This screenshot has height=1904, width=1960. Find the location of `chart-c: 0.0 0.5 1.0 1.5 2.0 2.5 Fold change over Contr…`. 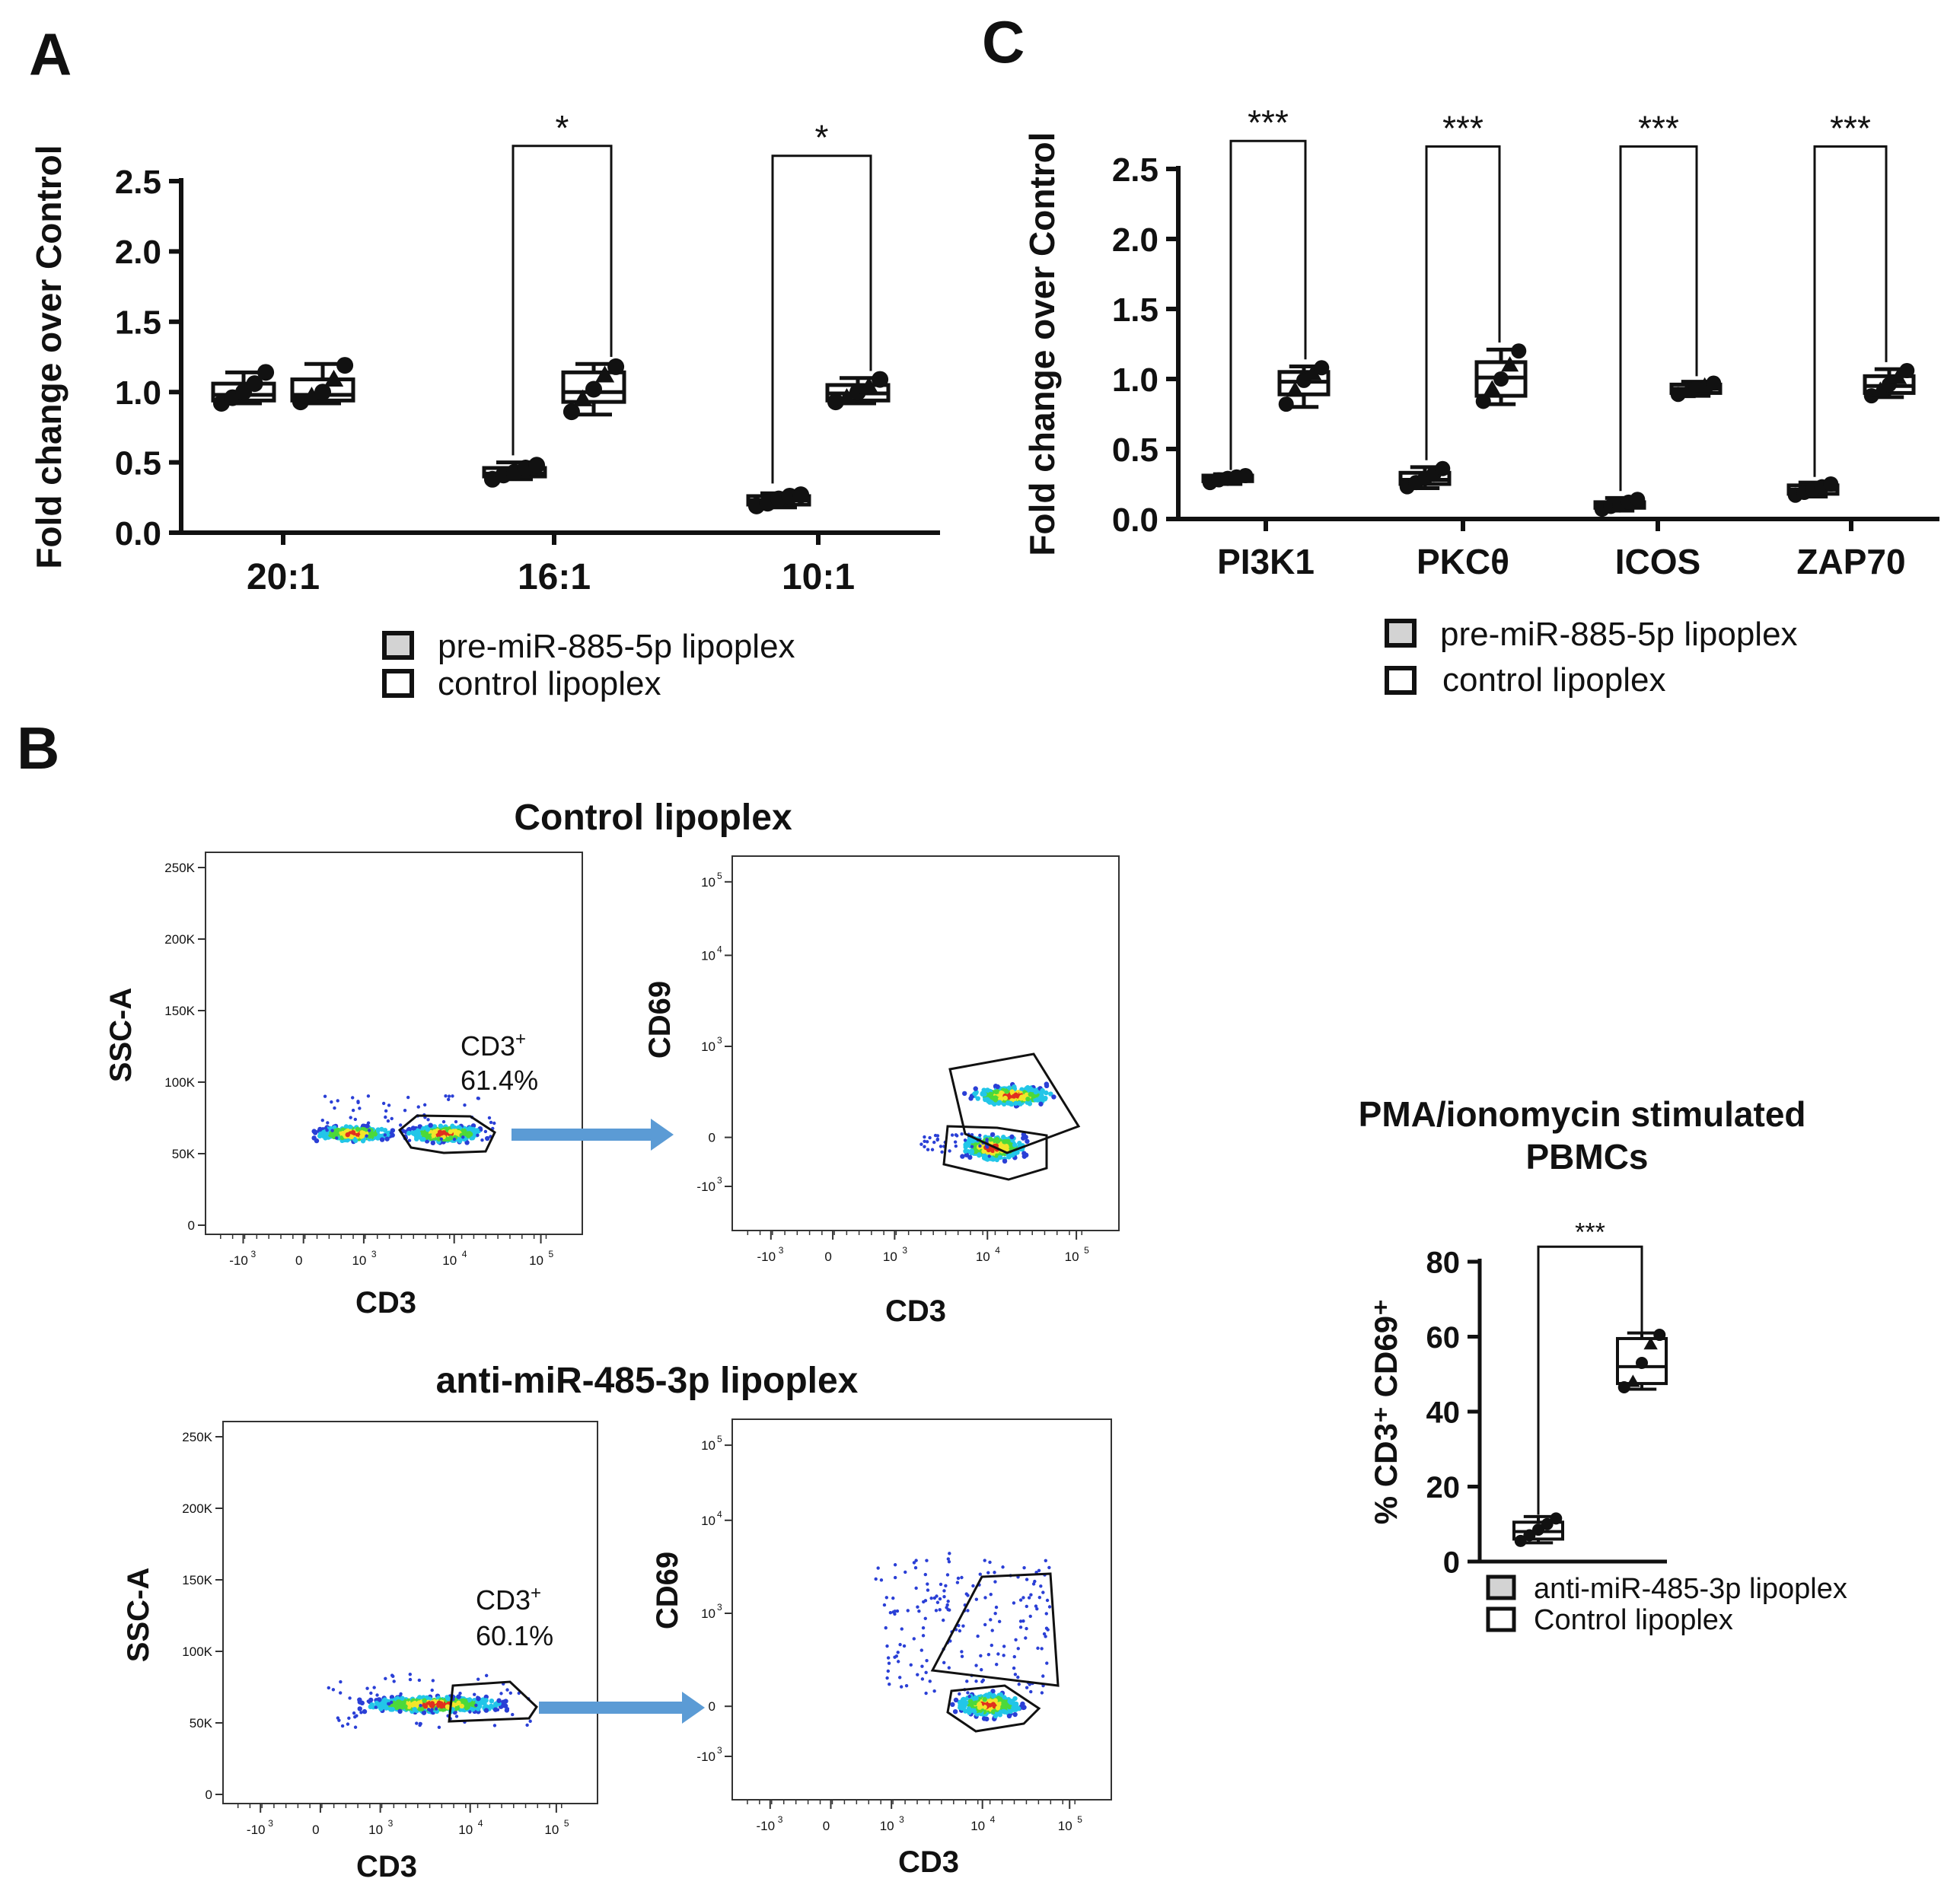

chart-c: 0.0 0.5 1.0 1.5 2.0 2.5 Fold change over Contr… is located at coordinates (1480, 342).